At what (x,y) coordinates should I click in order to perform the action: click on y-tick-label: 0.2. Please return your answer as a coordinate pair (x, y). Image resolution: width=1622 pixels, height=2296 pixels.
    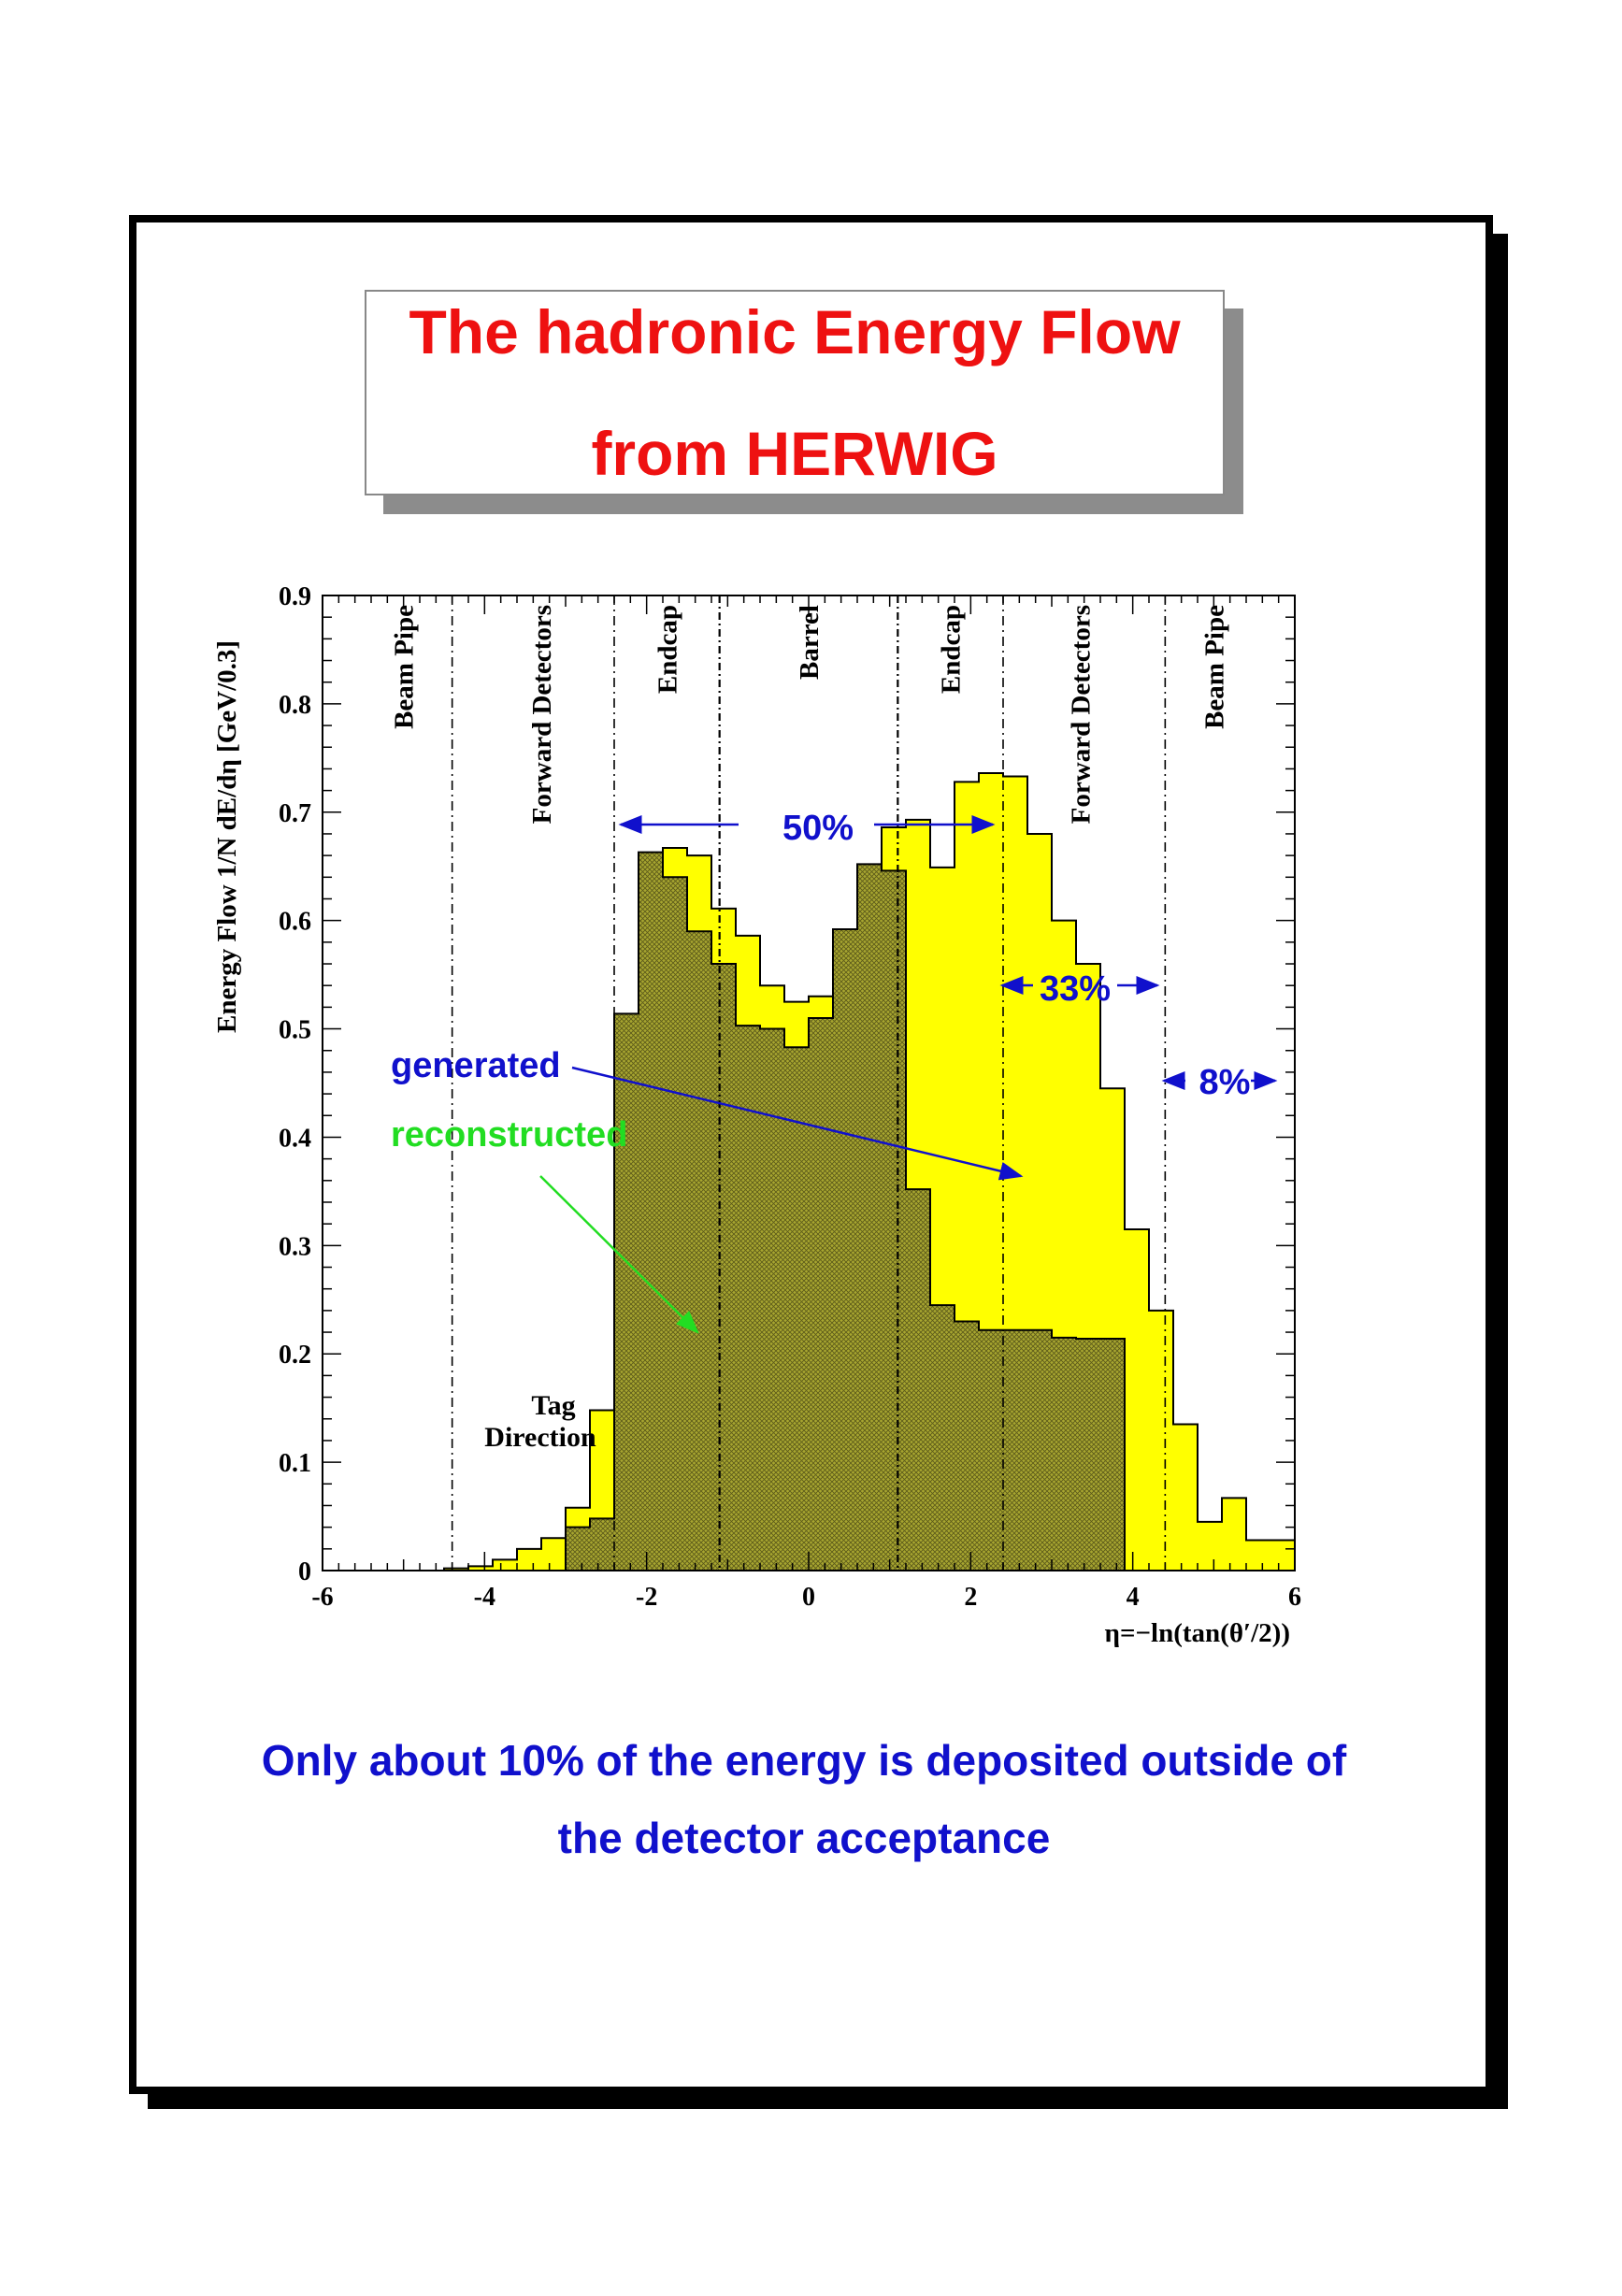
    Looking at the image, I should click on (295, 1355).